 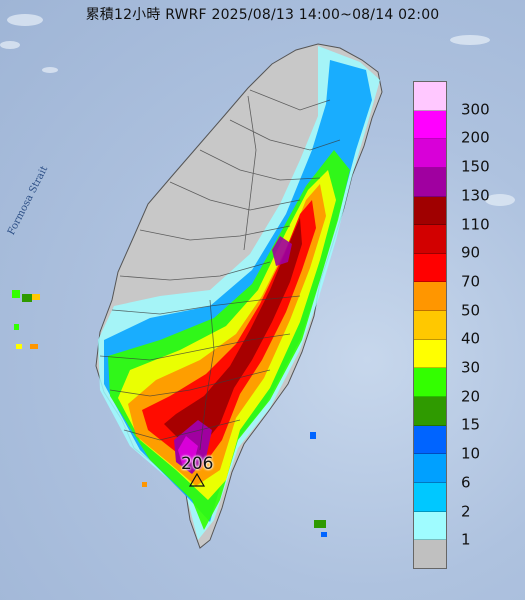 What do you see at coordinates (233, 333) in the screenshot?
I see `rain-zone-110mm` at bounding box center [233, 333].